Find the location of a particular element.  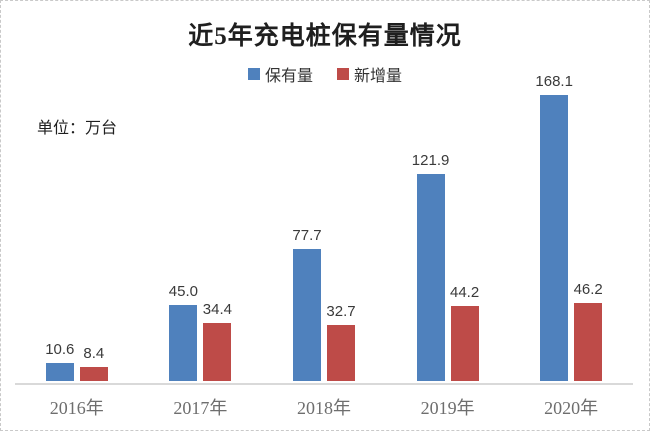

bar-group-2019: 121.9 44.2 is located at coordinates (448, 266).